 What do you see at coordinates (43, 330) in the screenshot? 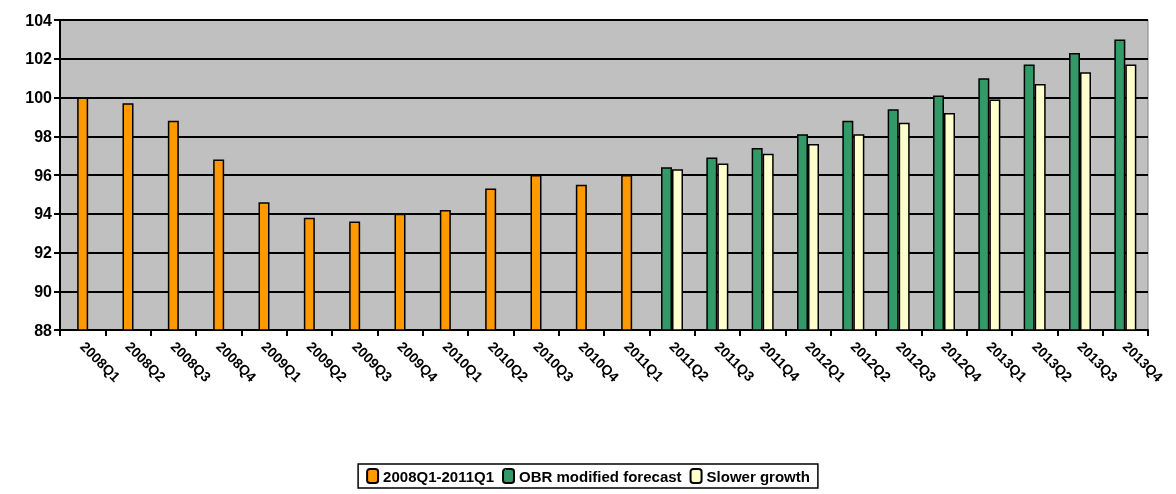
I see `y-tick-label: 88` at bounding box center [43, 330].